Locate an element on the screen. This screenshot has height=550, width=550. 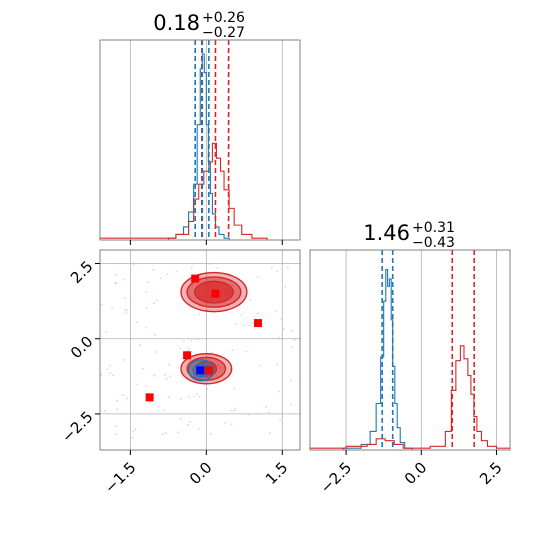
panel-2-markers is located at coordinates (203, 338).